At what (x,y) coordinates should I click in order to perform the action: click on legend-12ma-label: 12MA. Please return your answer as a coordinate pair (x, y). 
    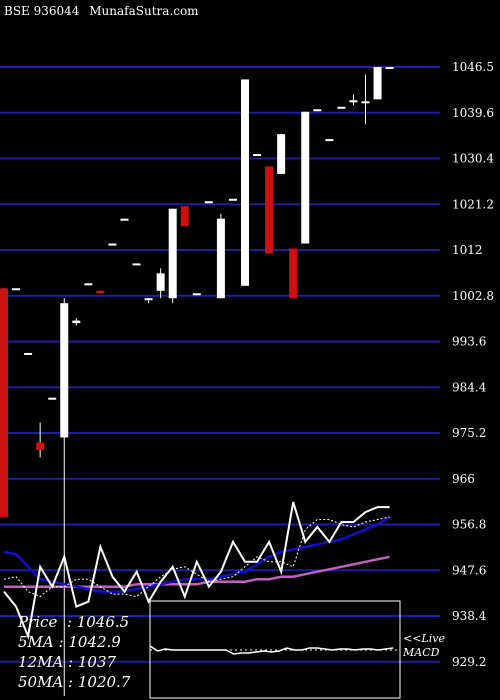
    Looking at the image, I should click on (41, 662).